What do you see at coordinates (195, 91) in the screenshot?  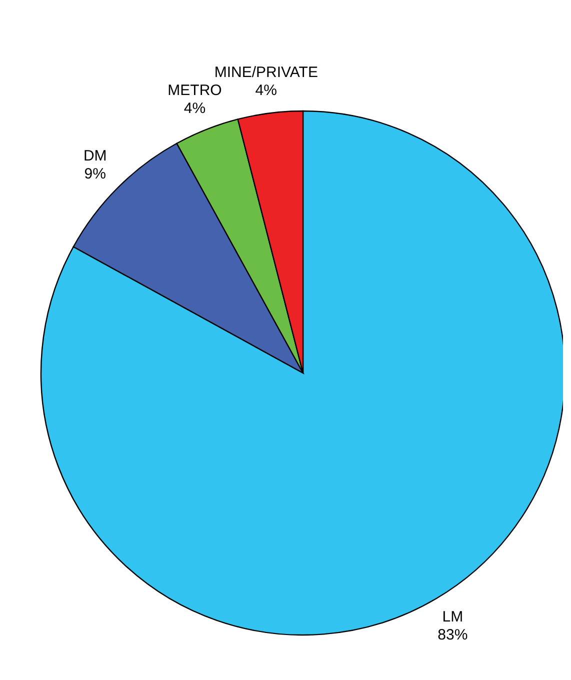 I see `slice-label: METRO` at bounding box center [195, 91].